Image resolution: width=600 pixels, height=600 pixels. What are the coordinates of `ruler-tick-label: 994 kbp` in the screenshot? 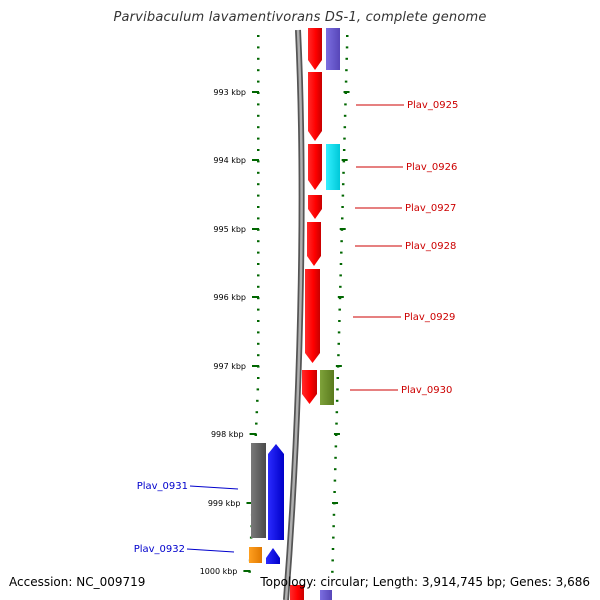 It's located at (229, 160).